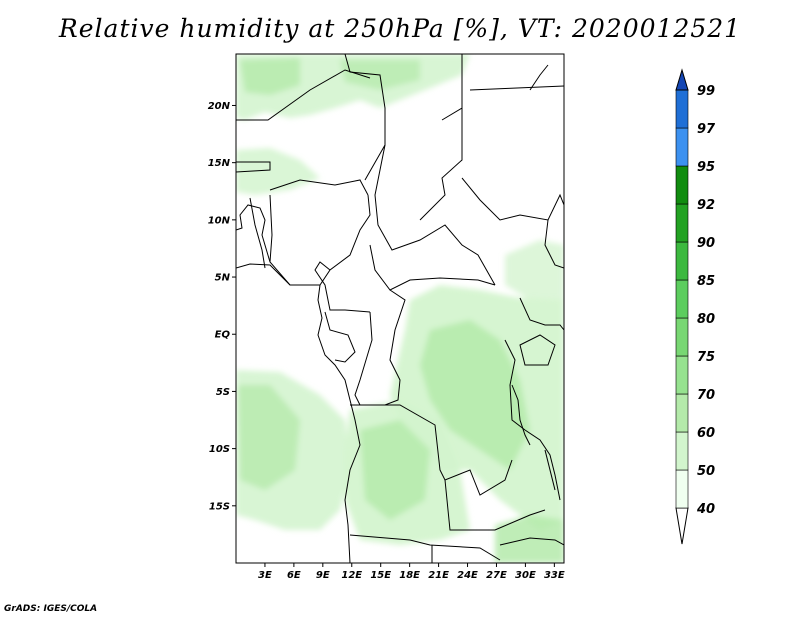  What do you see at coordinates (380, 575) in the screenshot?
I see `lon-tick-label: 15E` at bounding box center [380, 575].